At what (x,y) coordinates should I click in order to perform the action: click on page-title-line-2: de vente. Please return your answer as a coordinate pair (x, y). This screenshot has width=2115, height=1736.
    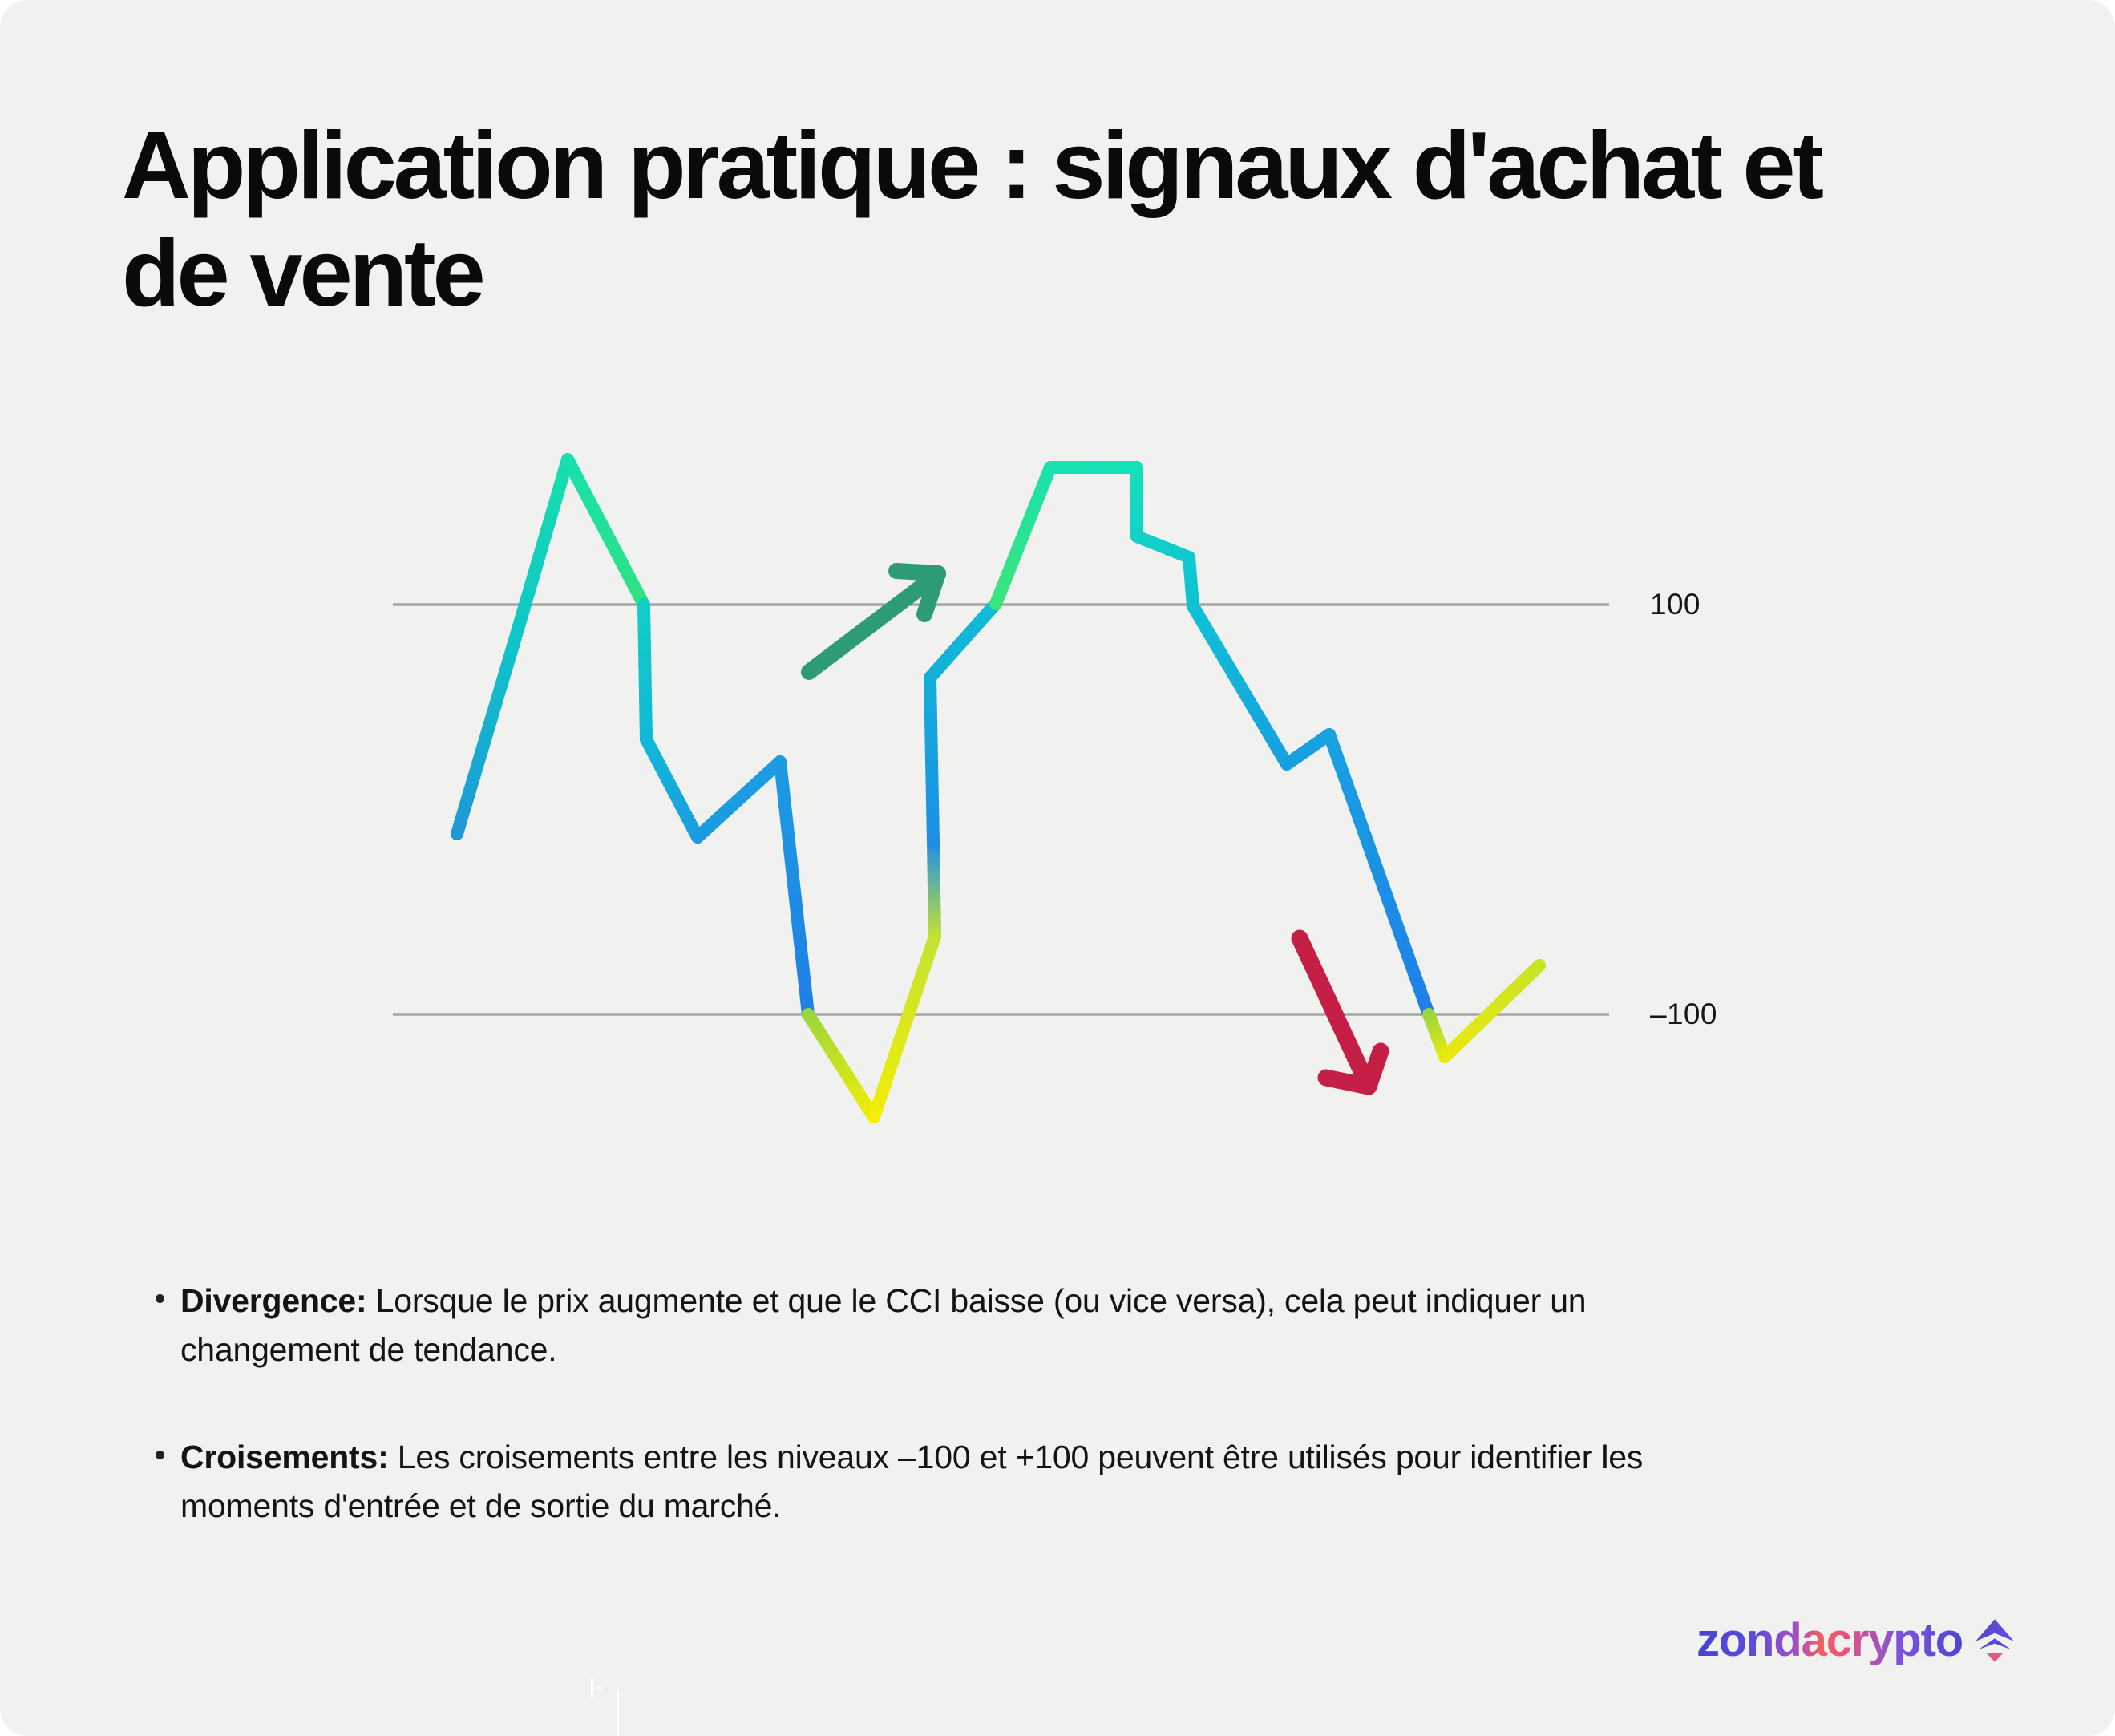
    Looking at the image, I should click on (304, 273).